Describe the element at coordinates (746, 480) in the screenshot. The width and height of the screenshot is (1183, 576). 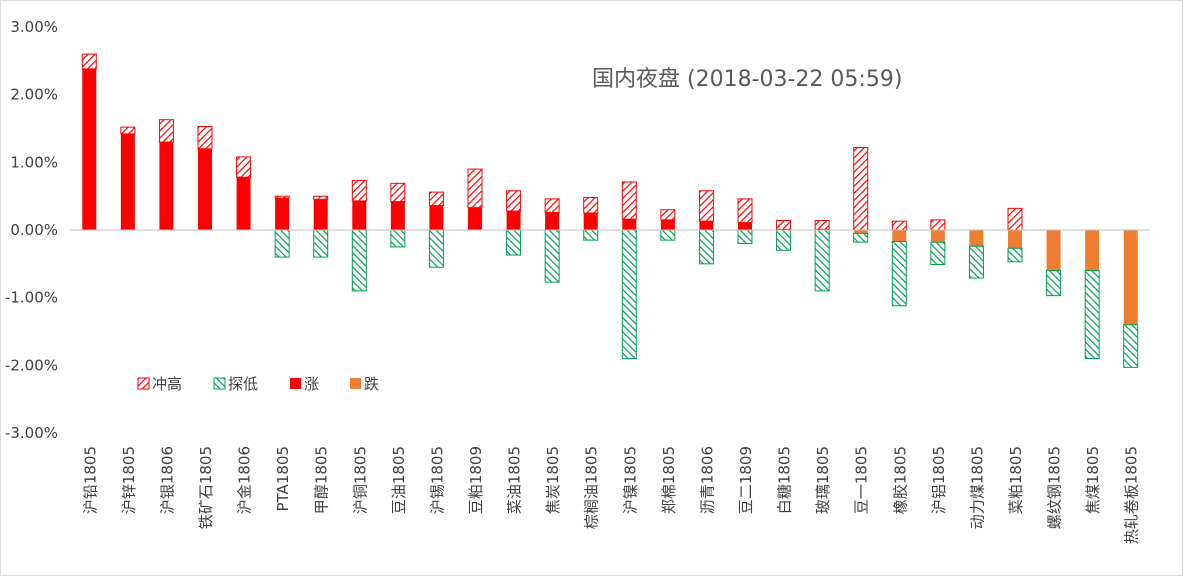
I see `x-tick-label: 豆二1809` at that location.